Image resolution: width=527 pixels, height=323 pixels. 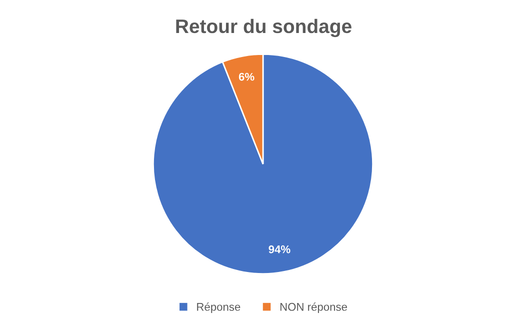 I want to click on legend-label: NON réponse, so click(x=313, y=307).